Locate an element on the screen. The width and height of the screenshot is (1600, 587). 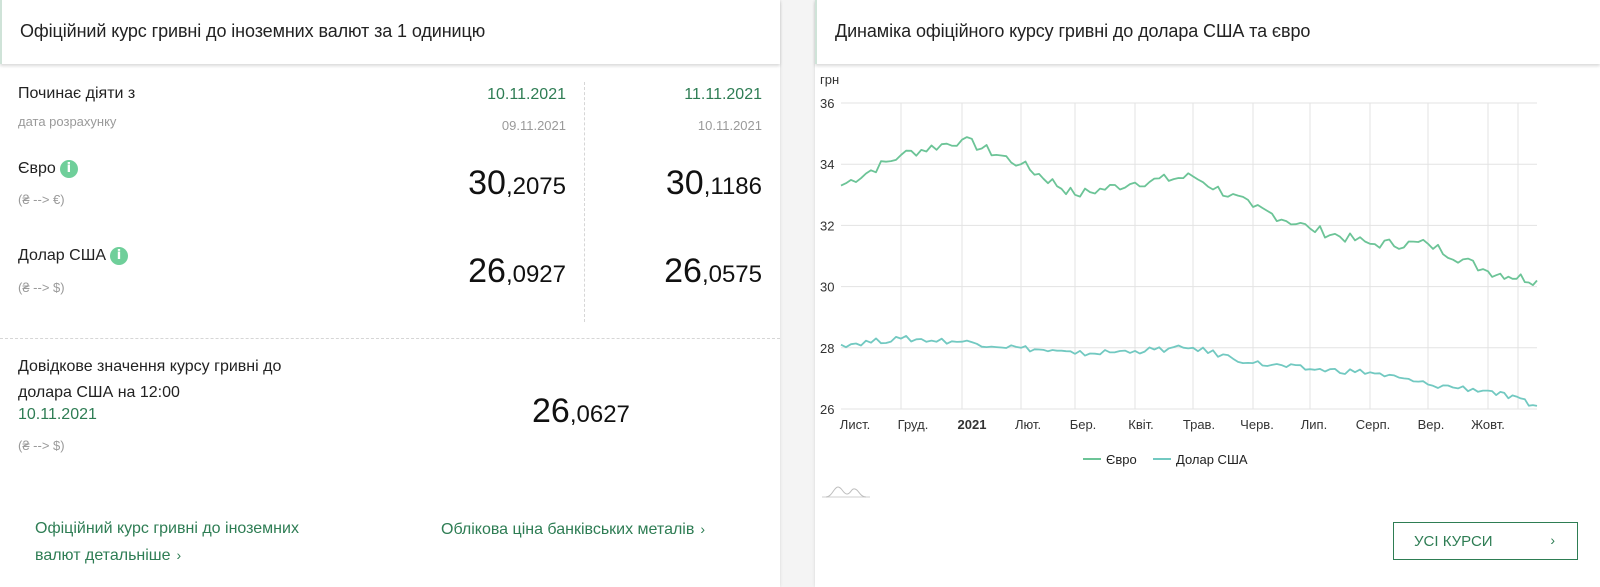
currency-euro-label: Євро i is located at coordinates (48, 169).